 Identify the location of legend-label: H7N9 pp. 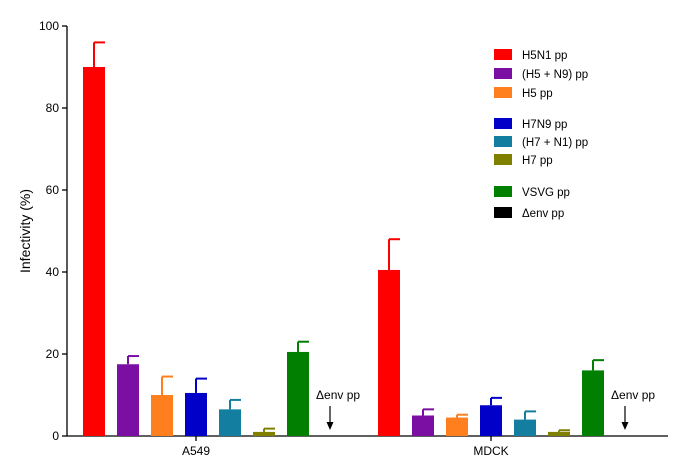
(544, 125).